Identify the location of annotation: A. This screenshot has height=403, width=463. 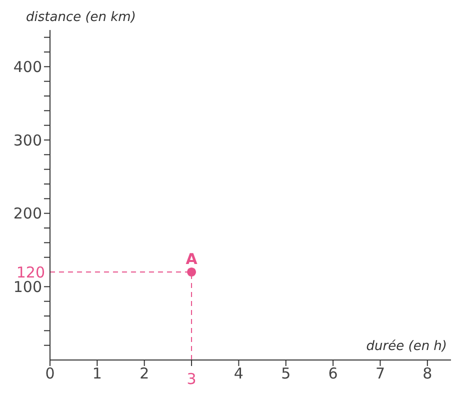
(192, 259).